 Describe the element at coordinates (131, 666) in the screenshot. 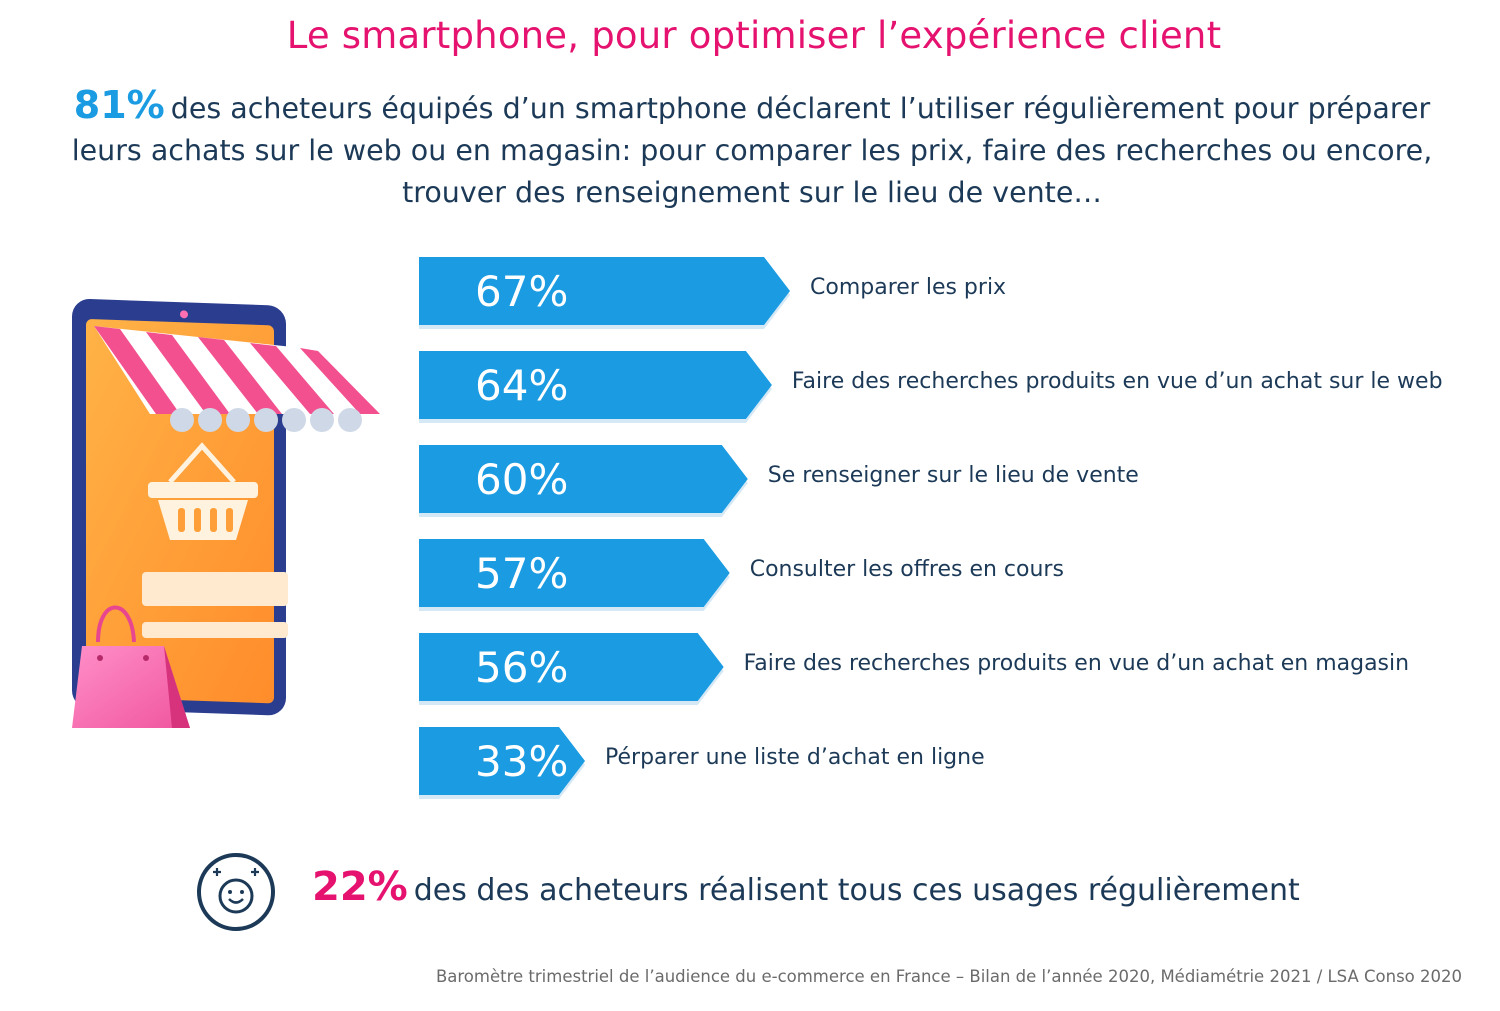

I see `shopping-bag-icon` at that location.